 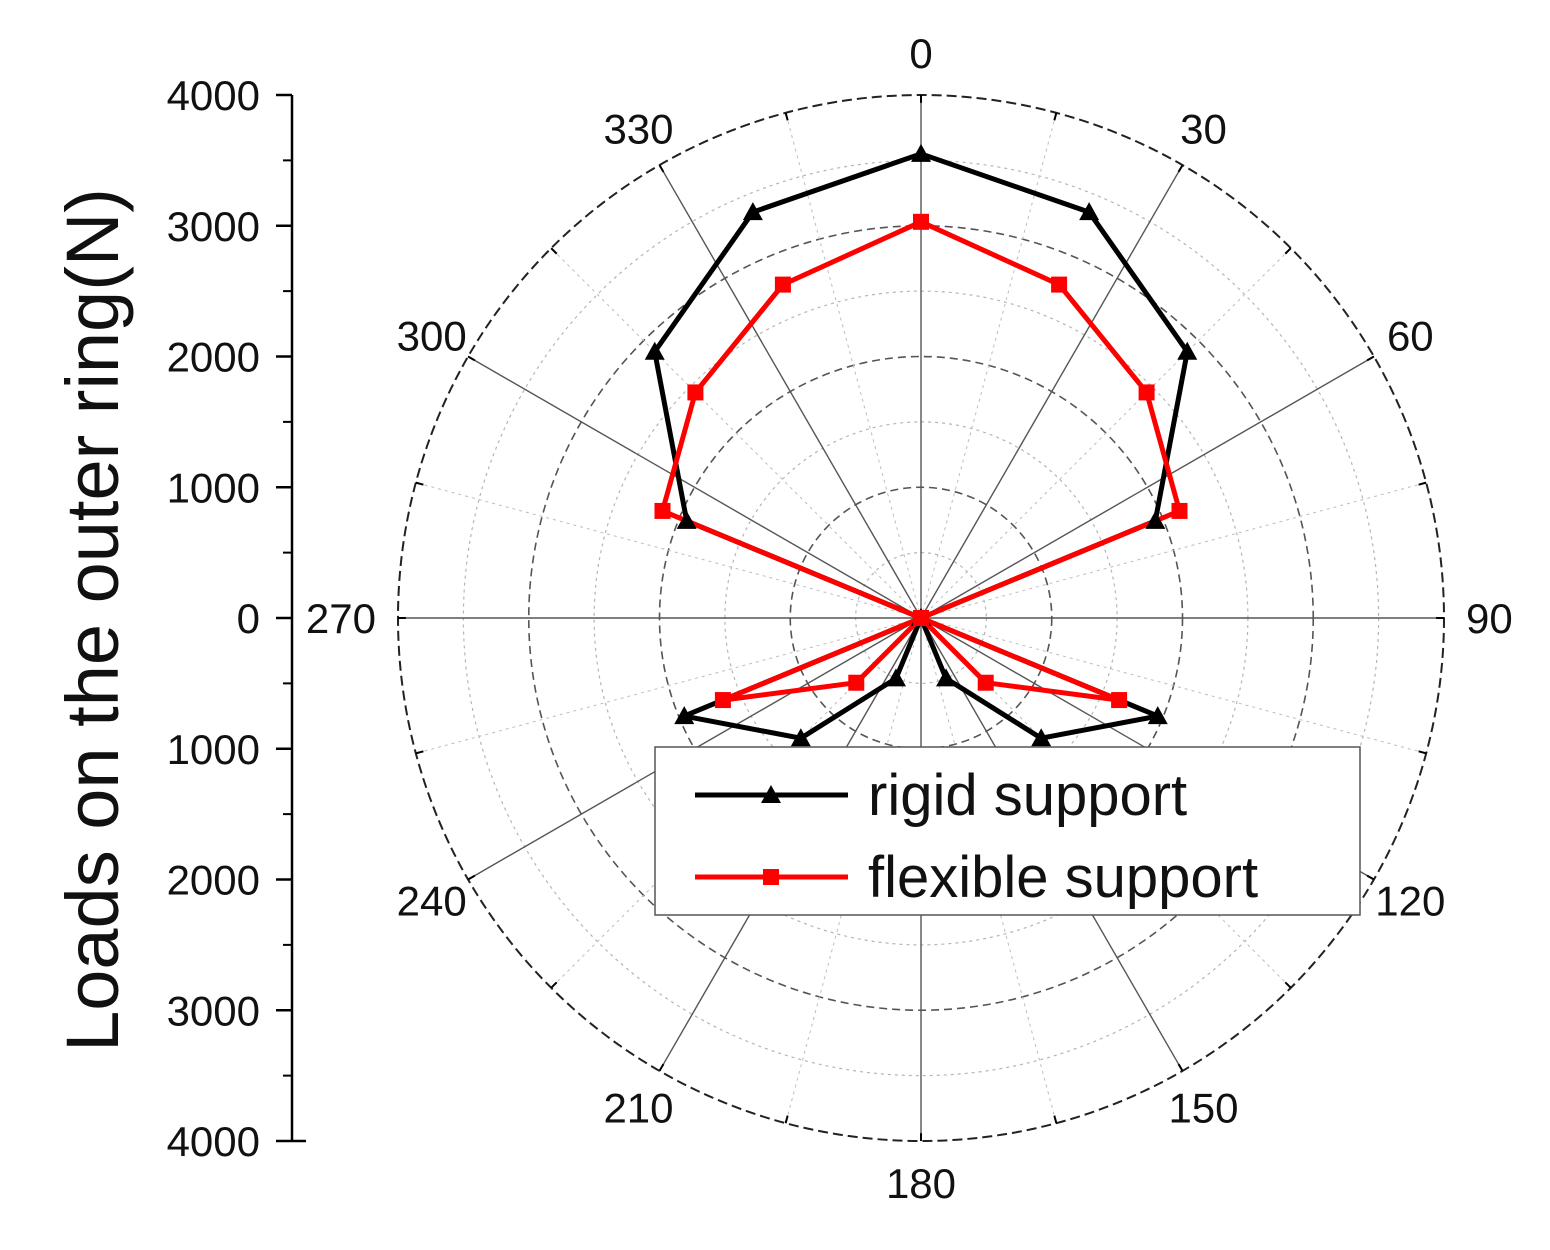 What do you see at coordinates (1203, 129) in the screenshot?
I see `angle-label: 30` at bounding box center [1203, 129].